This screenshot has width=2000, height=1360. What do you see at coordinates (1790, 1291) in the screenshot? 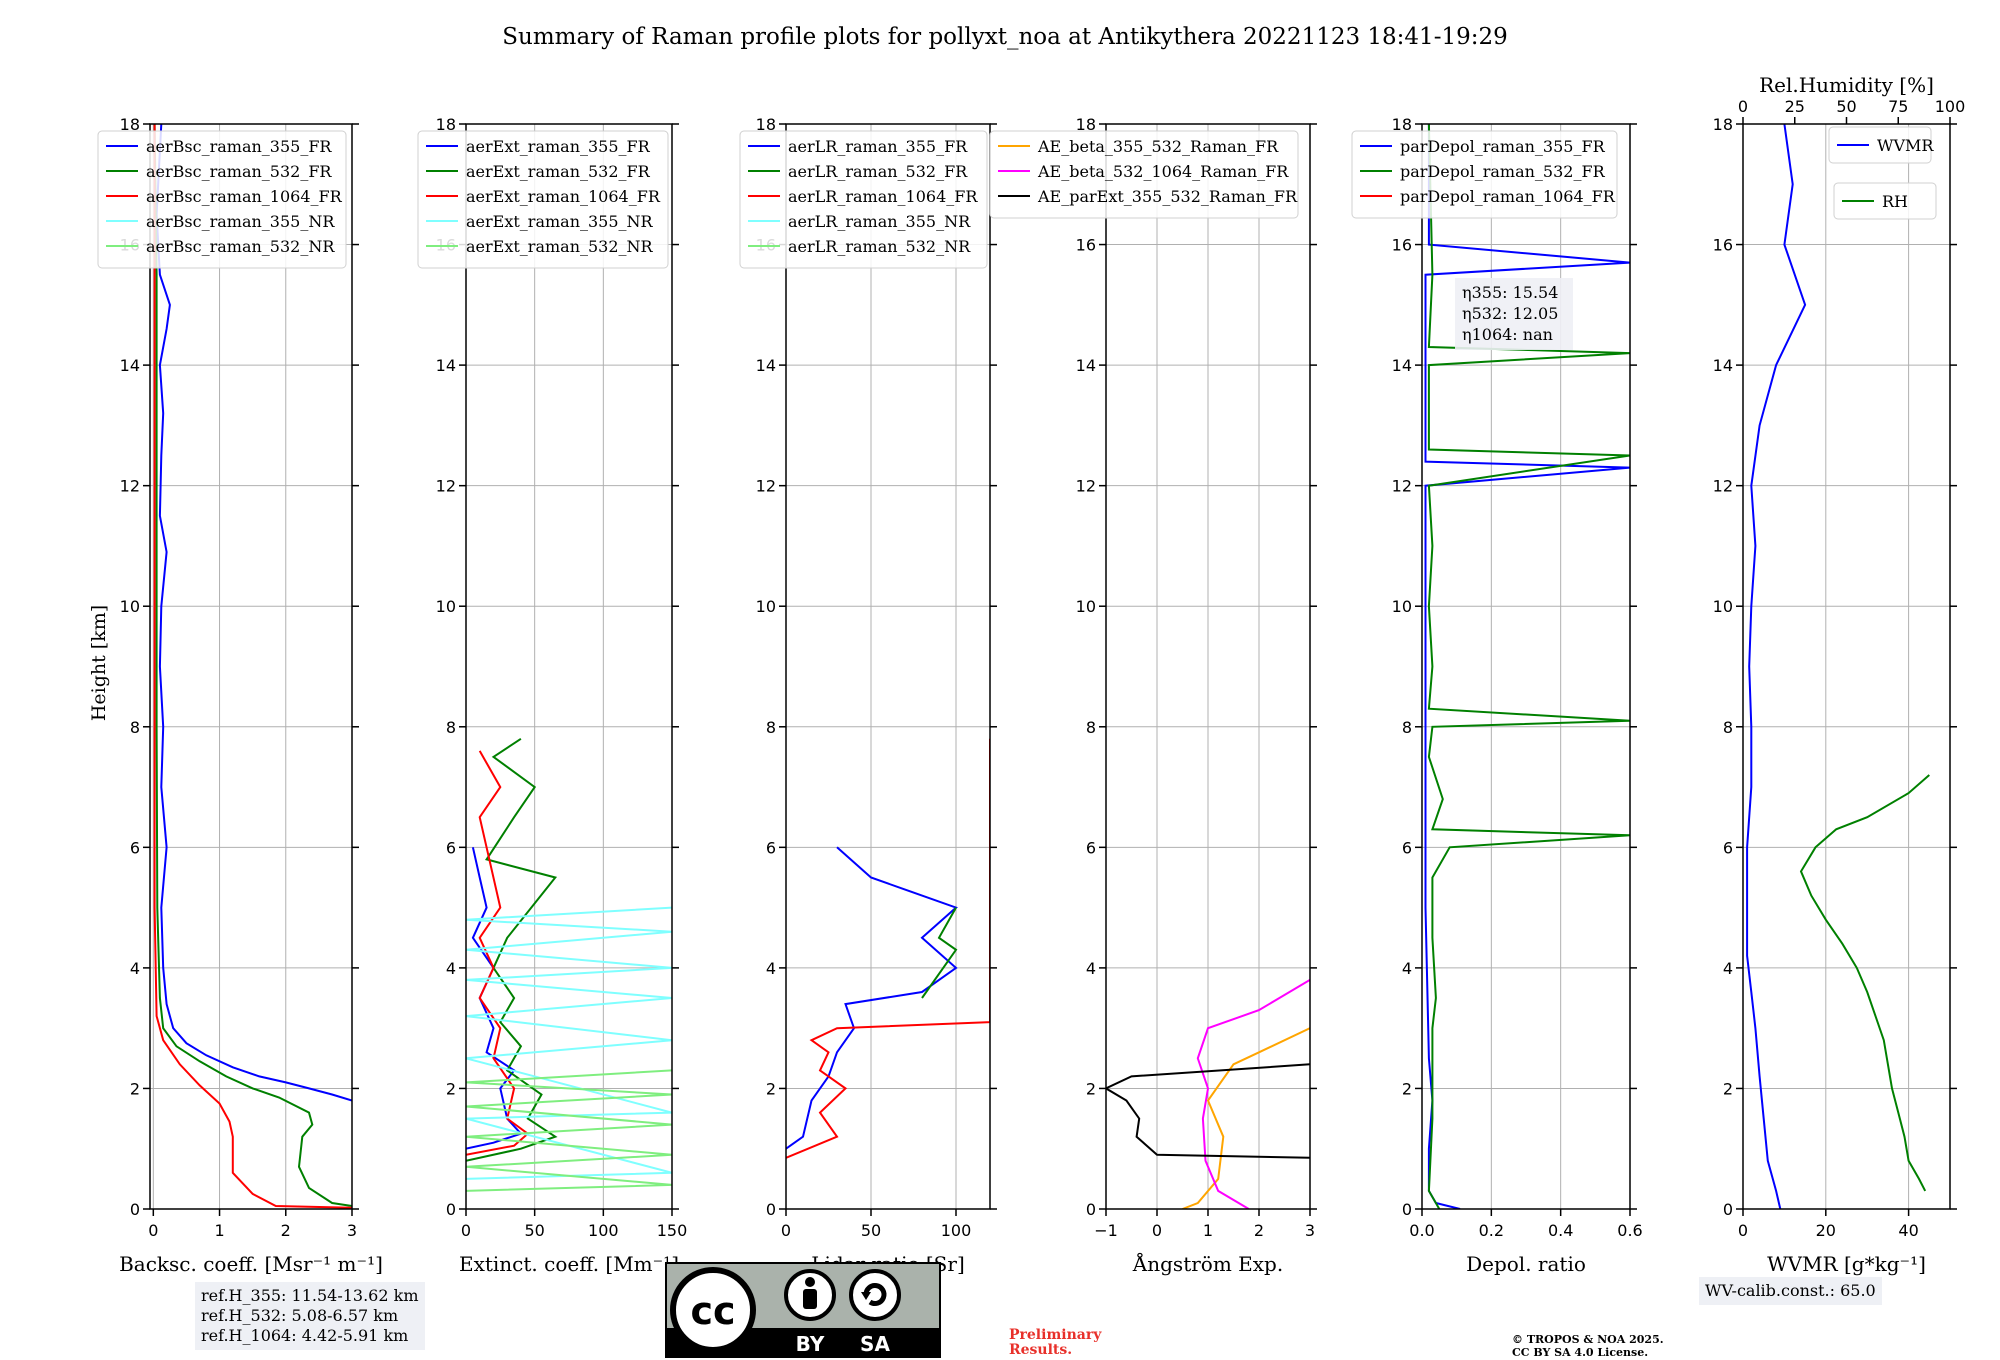
I see `wv-calib-box: WV-calib.const.: 65.0` at bounding box center [1790, 1291].